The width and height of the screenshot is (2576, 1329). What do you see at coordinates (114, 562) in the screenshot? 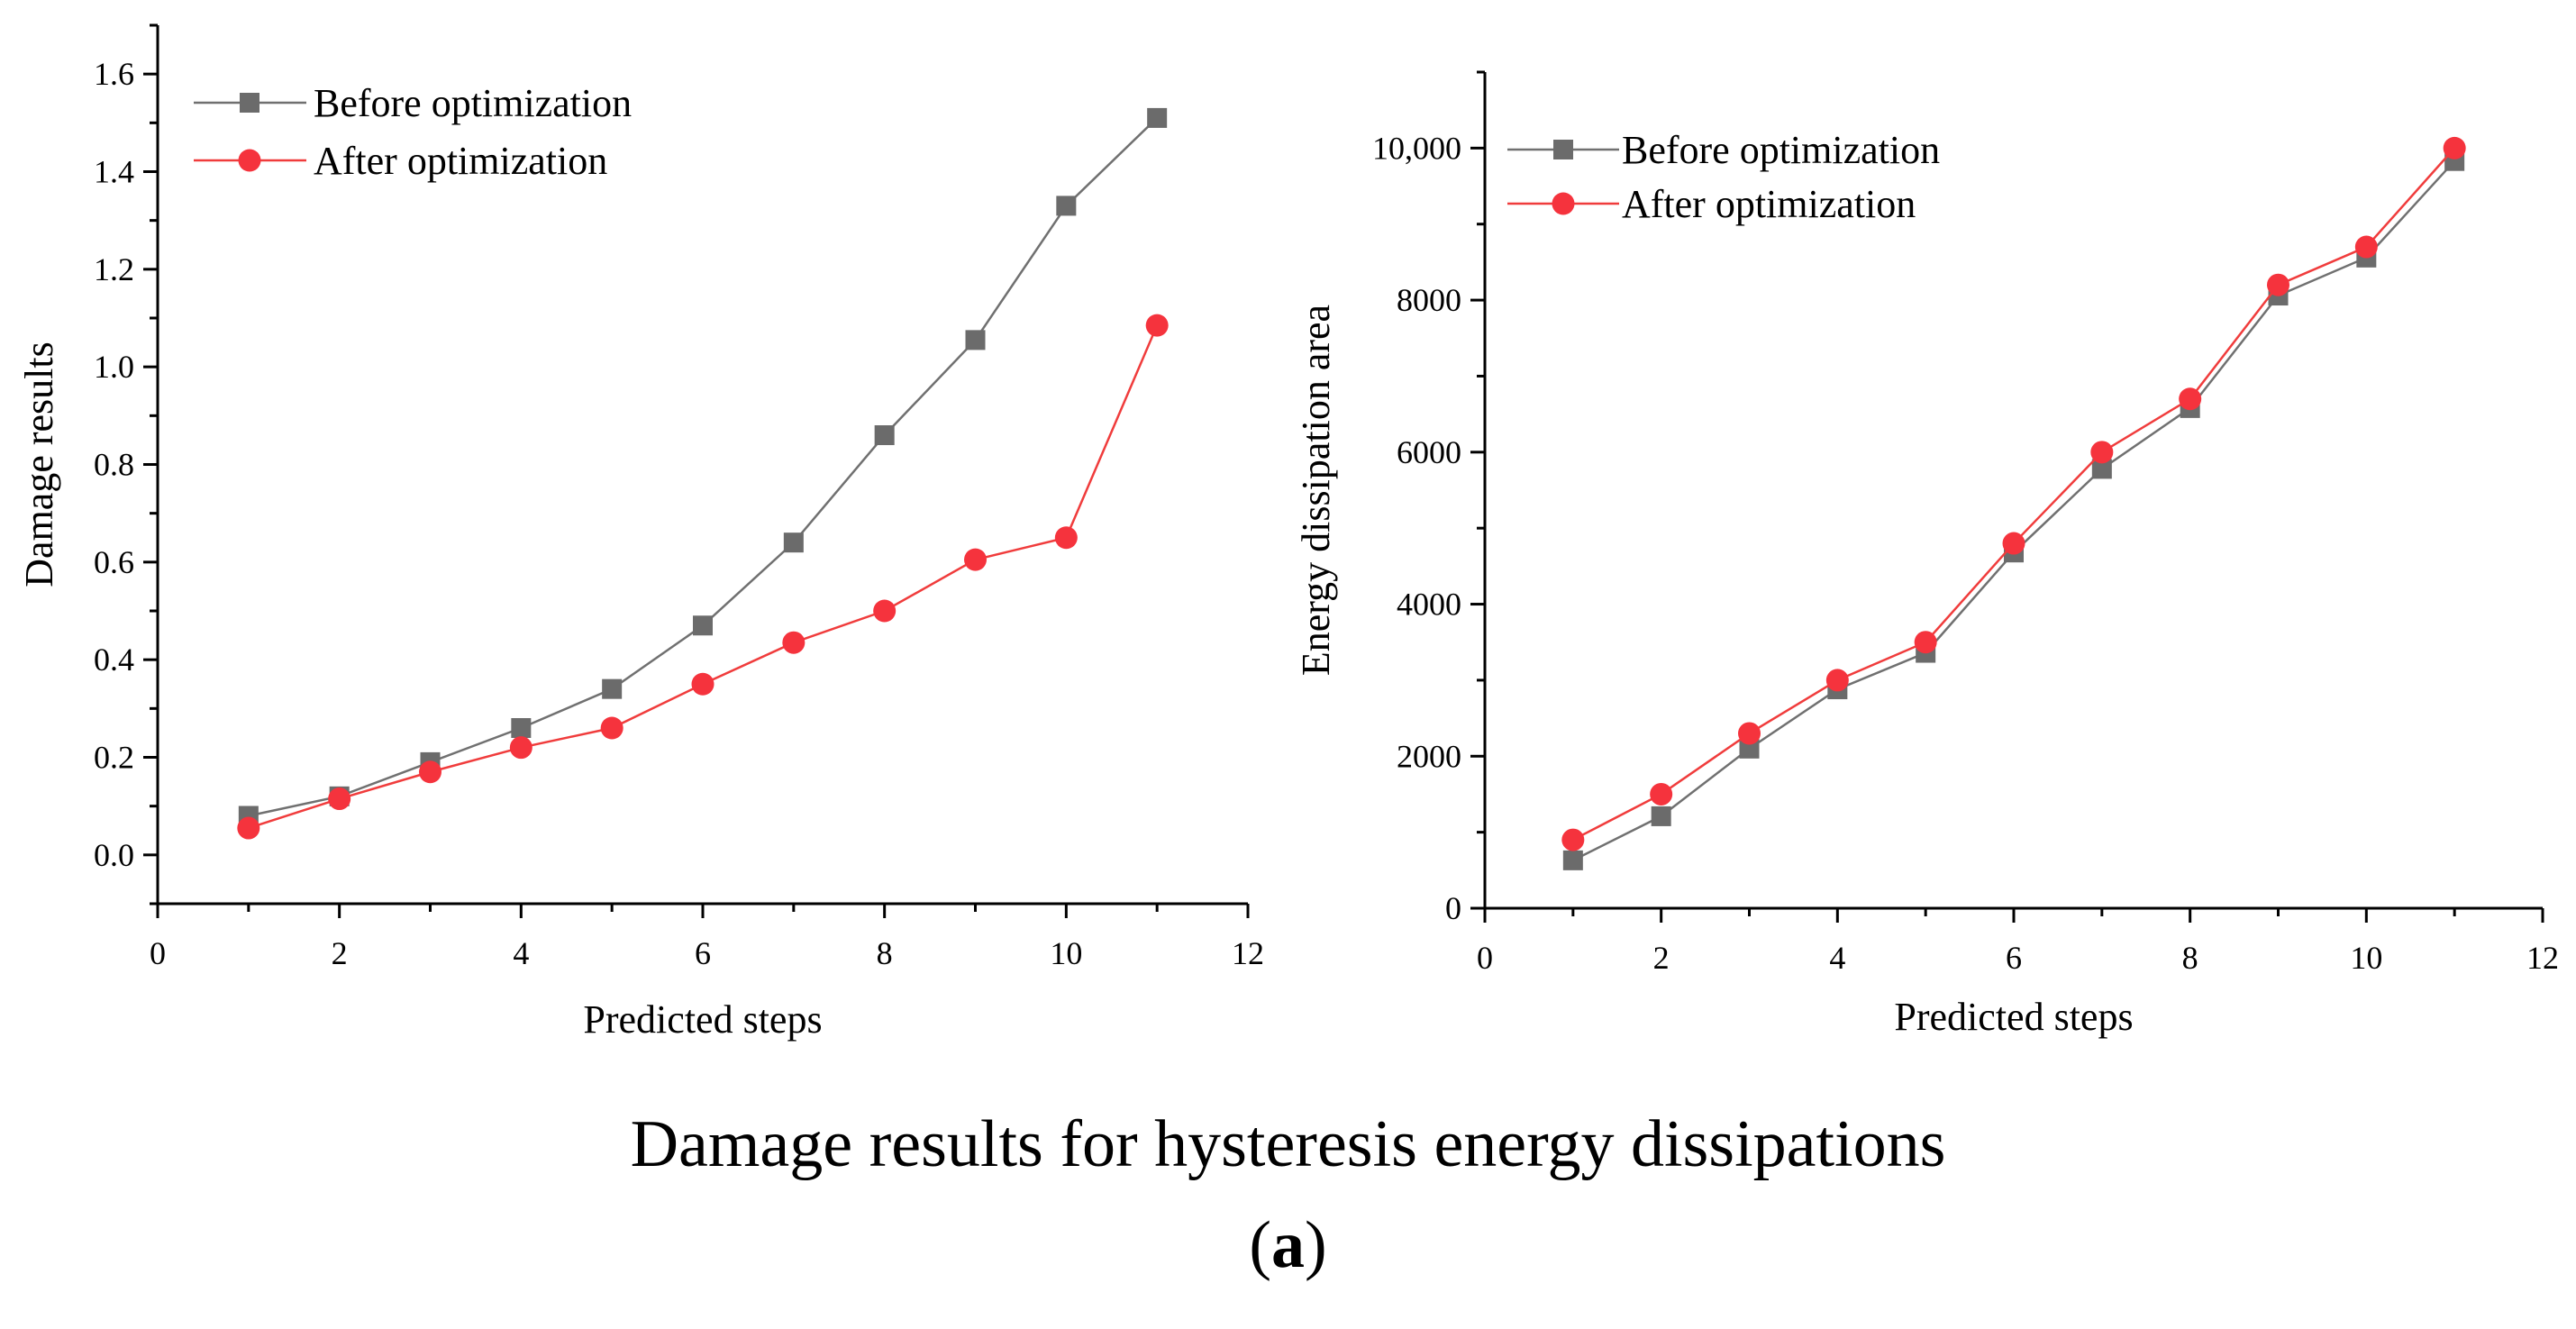
I see `y-tick-label: 0.6` at bounding box center [114, 562].